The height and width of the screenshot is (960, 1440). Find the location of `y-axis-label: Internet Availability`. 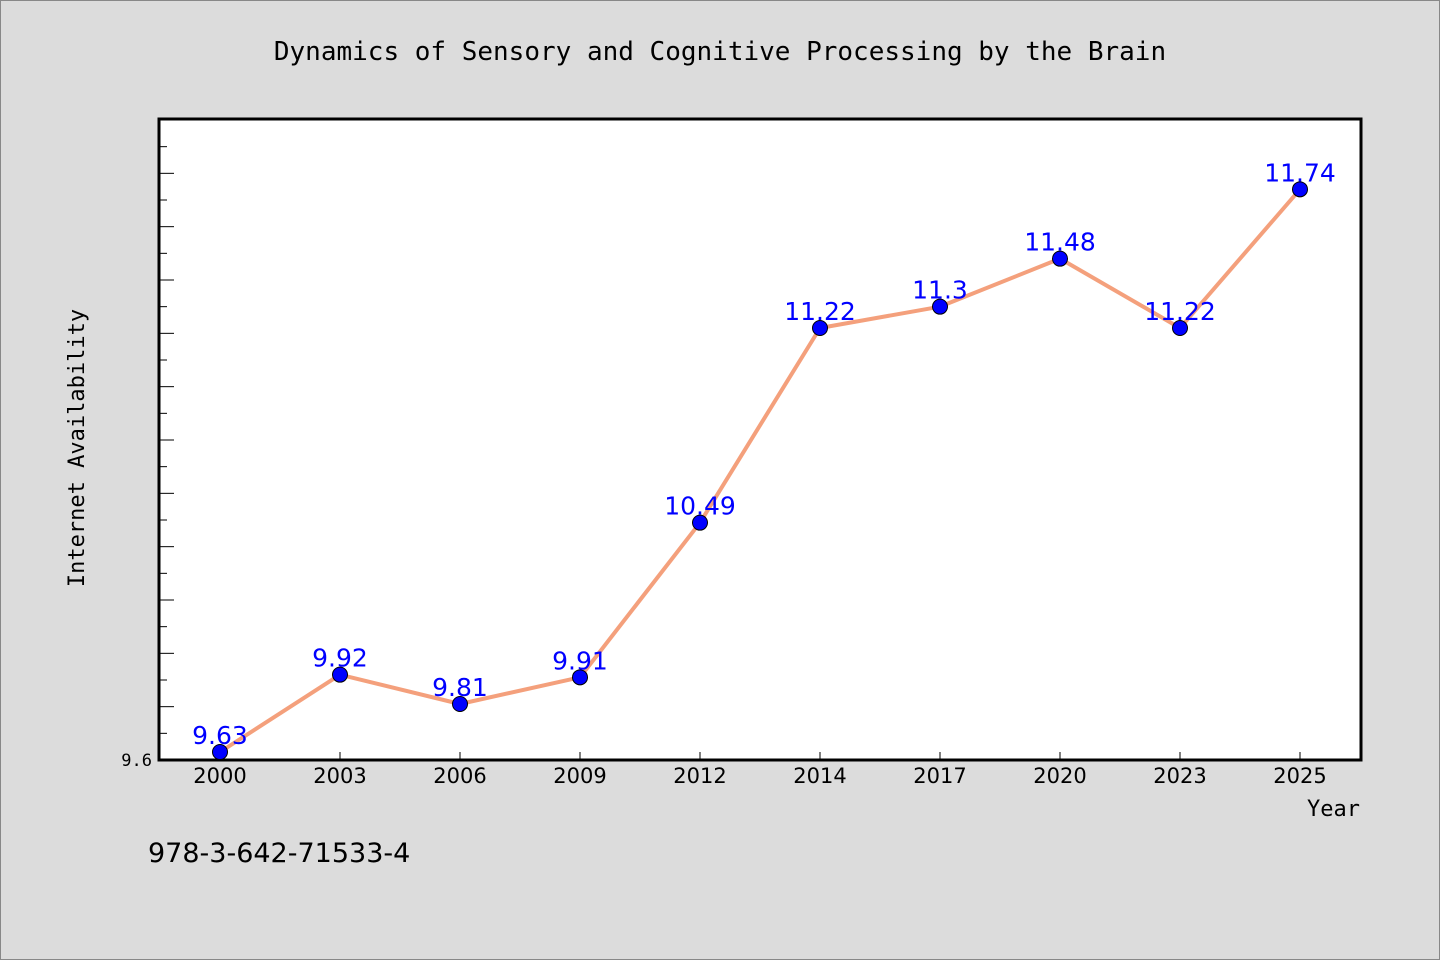

y-axis-label: Internet Availability is located at coordinates (77, 448).